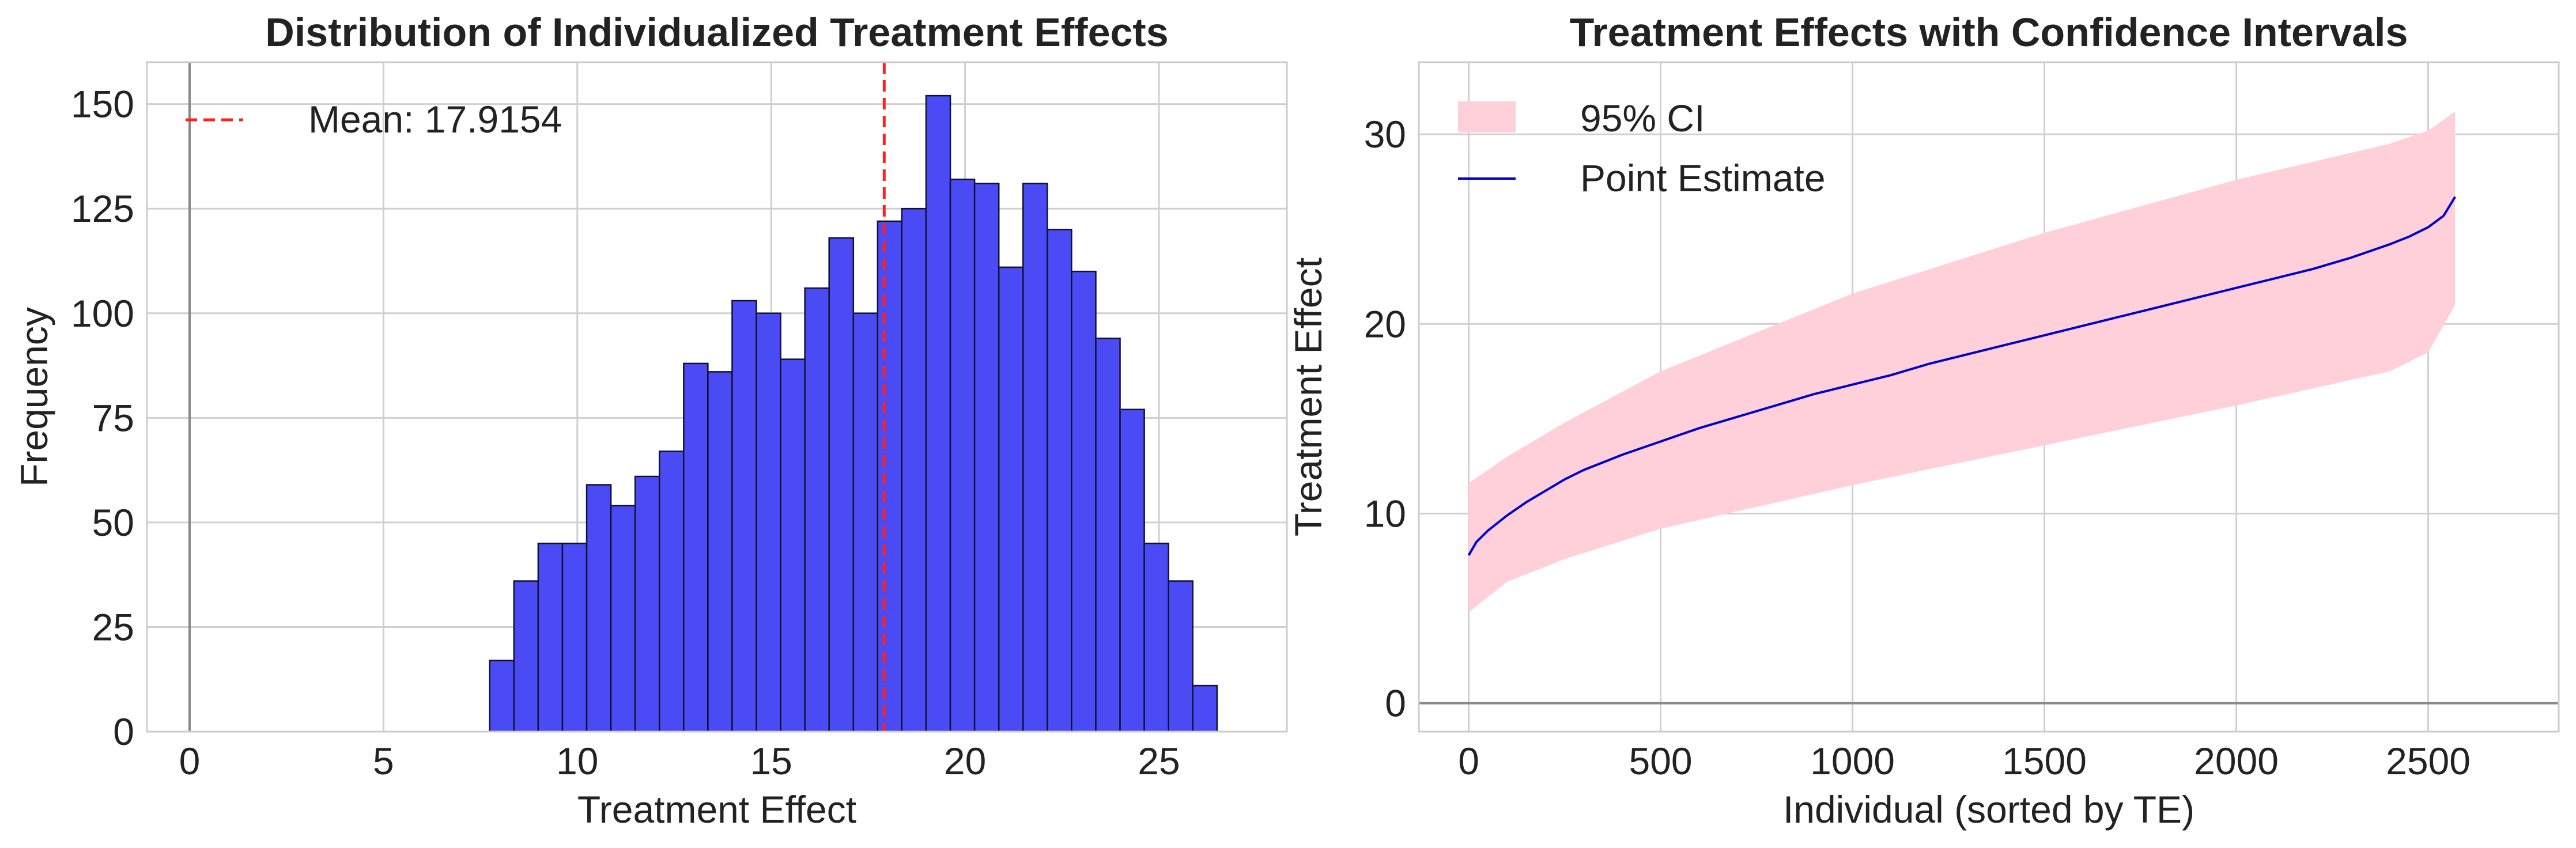  I want to click on histogram-y-axis-label: Frequency, so click(34, 397).